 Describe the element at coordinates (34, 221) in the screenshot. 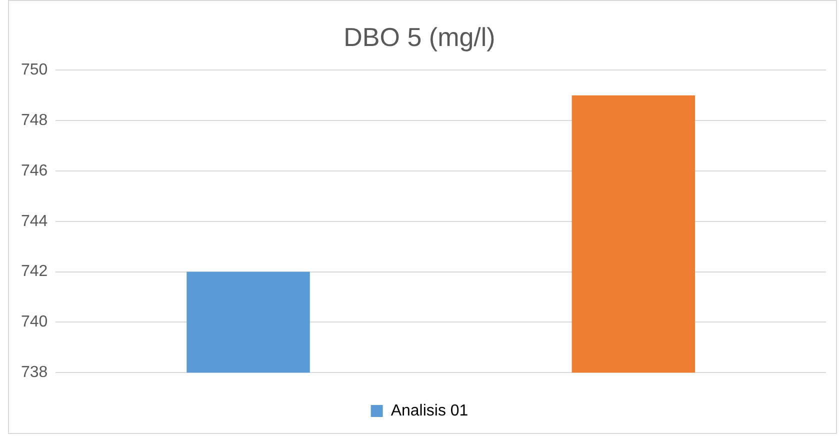

I see `y-tick-label: 744` at that location.